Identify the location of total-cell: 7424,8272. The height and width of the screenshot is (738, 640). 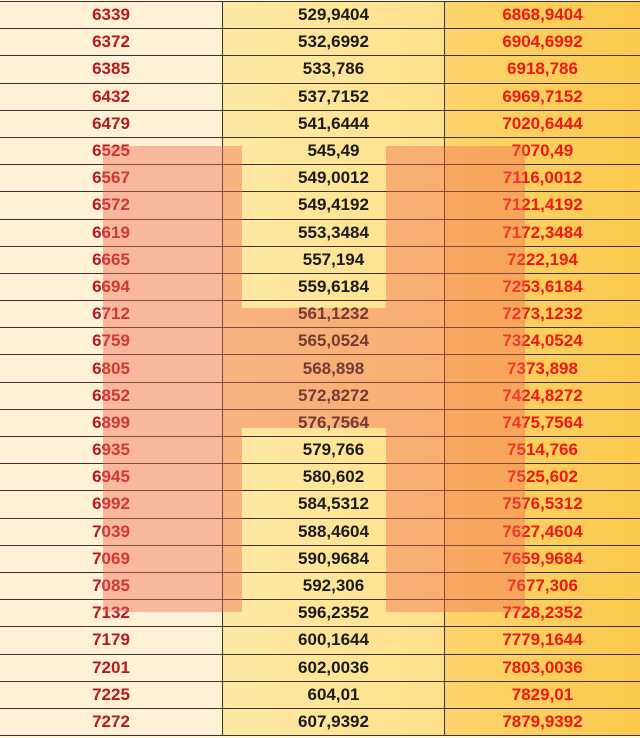
(542, 395).